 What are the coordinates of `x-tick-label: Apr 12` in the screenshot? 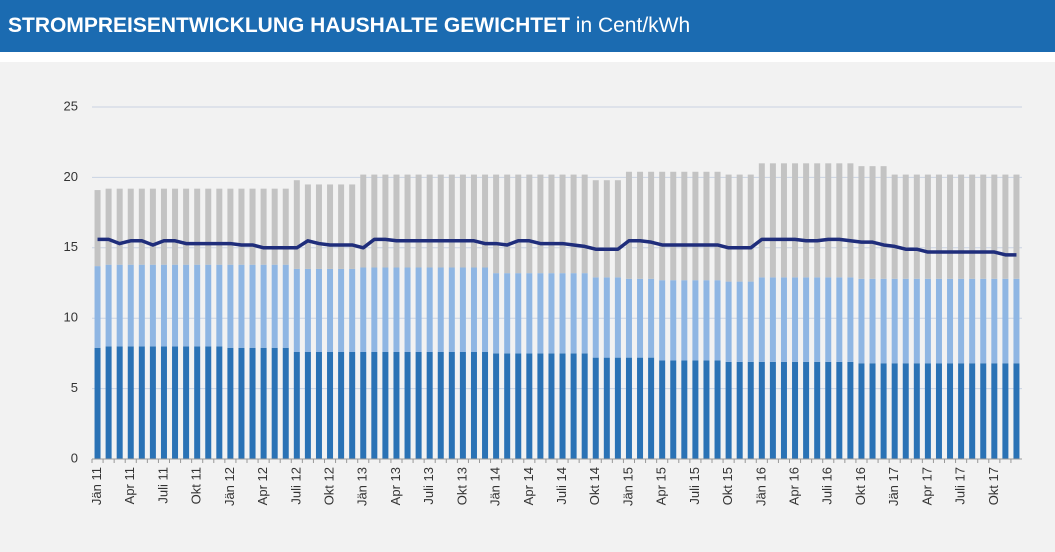 It's located at (262, 486).